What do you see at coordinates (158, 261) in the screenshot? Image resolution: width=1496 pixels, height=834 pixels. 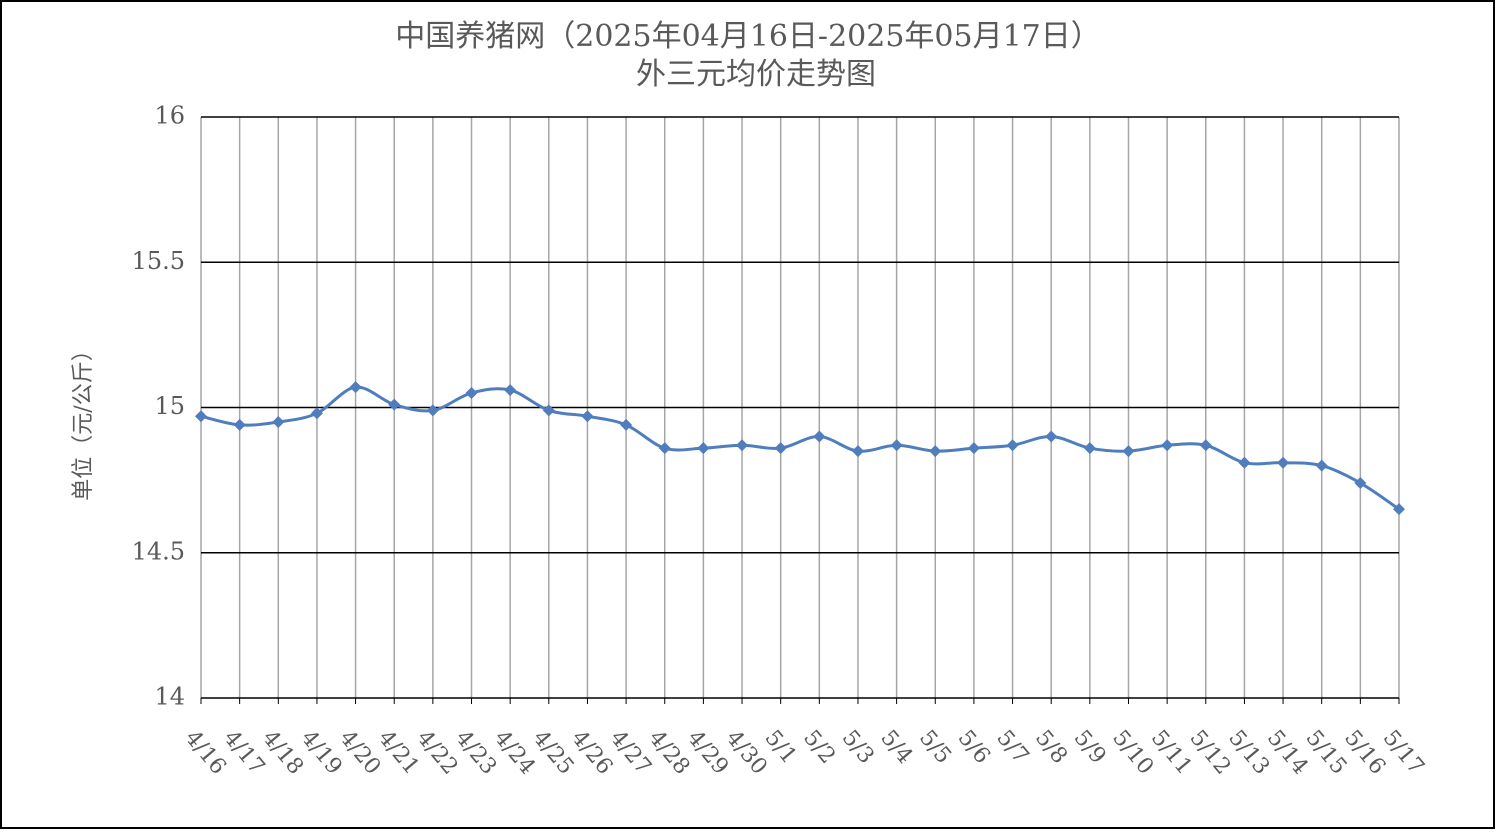 I see `y-tick-label: 15.5` at bounding box center [158, 261].